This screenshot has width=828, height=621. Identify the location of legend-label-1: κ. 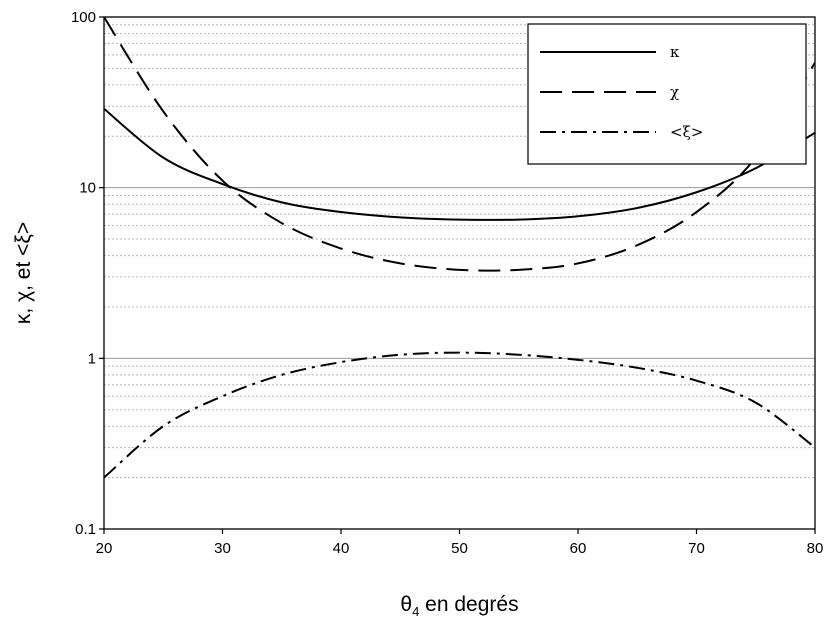
(675, 52).